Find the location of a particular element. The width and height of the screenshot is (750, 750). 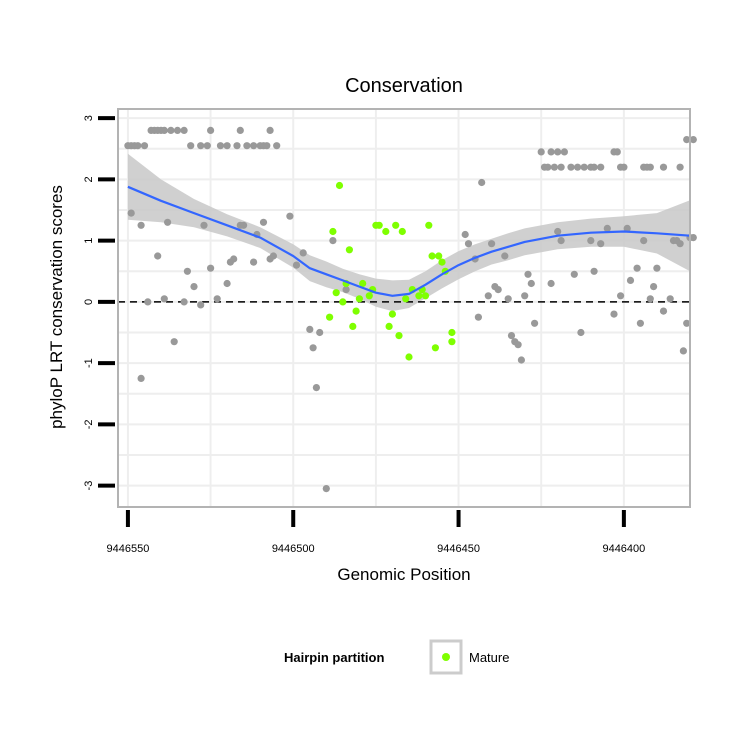

legend-key-mature is located at coordinates (446, 657).